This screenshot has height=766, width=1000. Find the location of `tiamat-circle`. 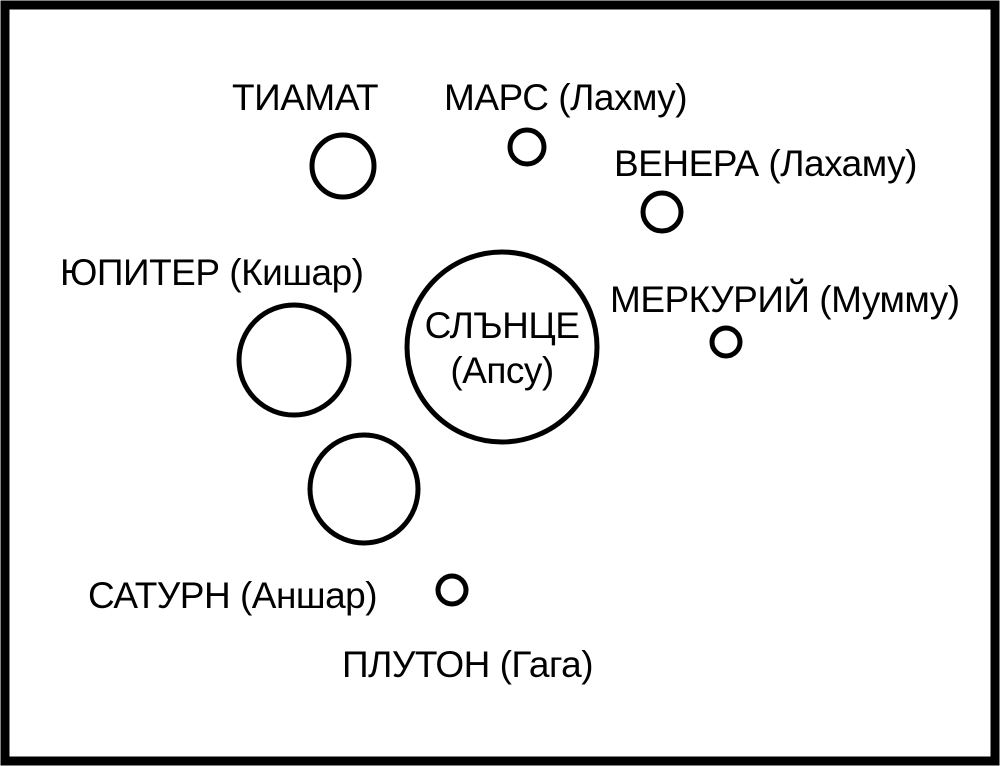

tiamat-circle is located at coordinates (343, 166).